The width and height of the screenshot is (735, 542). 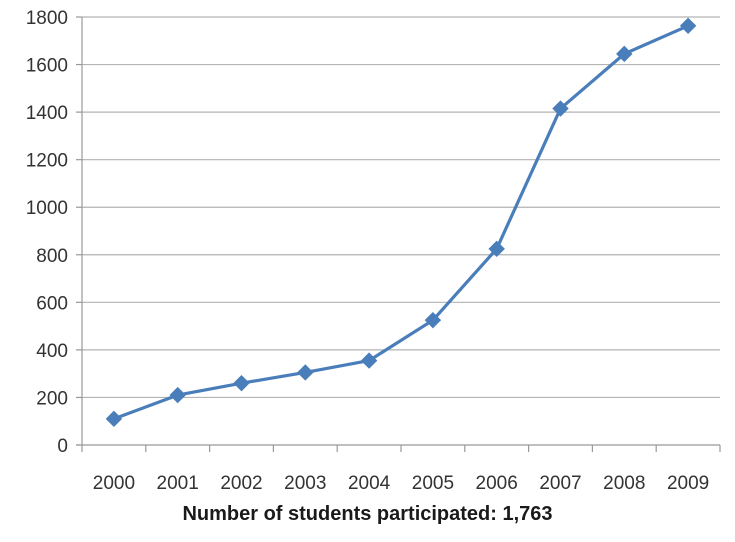 What do you see at coordinates (52, 351) in the screenshot?
I see `y-tick-label: 400` at bounding box center [52, 351].